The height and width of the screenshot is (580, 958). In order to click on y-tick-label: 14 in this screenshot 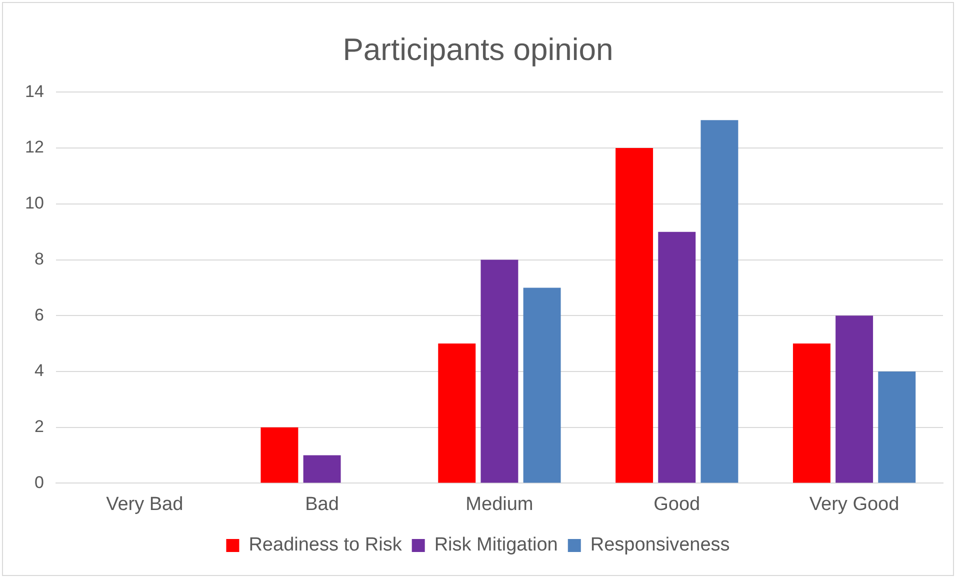, I will do `click(34, 91)`.